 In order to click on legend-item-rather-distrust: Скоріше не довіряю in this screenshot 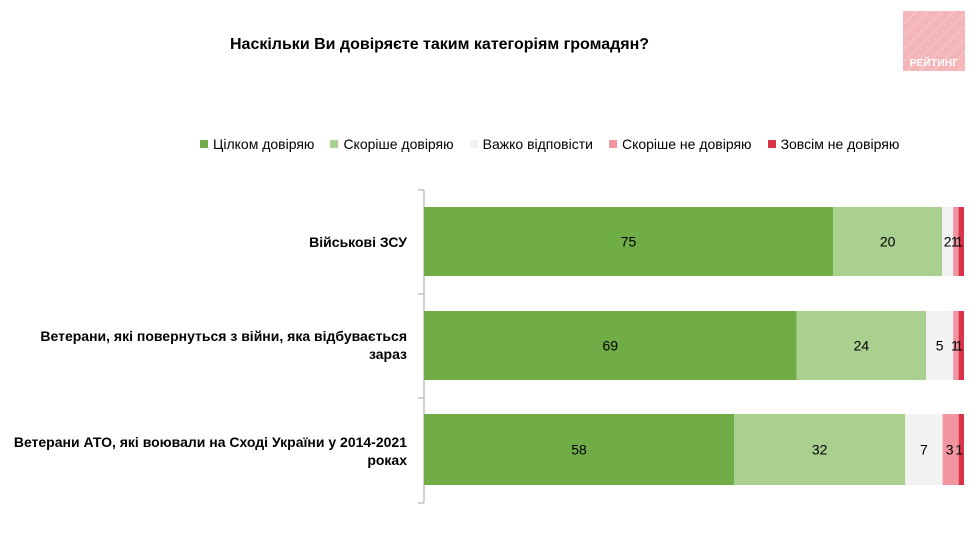, I will do `click(680, 144)`.